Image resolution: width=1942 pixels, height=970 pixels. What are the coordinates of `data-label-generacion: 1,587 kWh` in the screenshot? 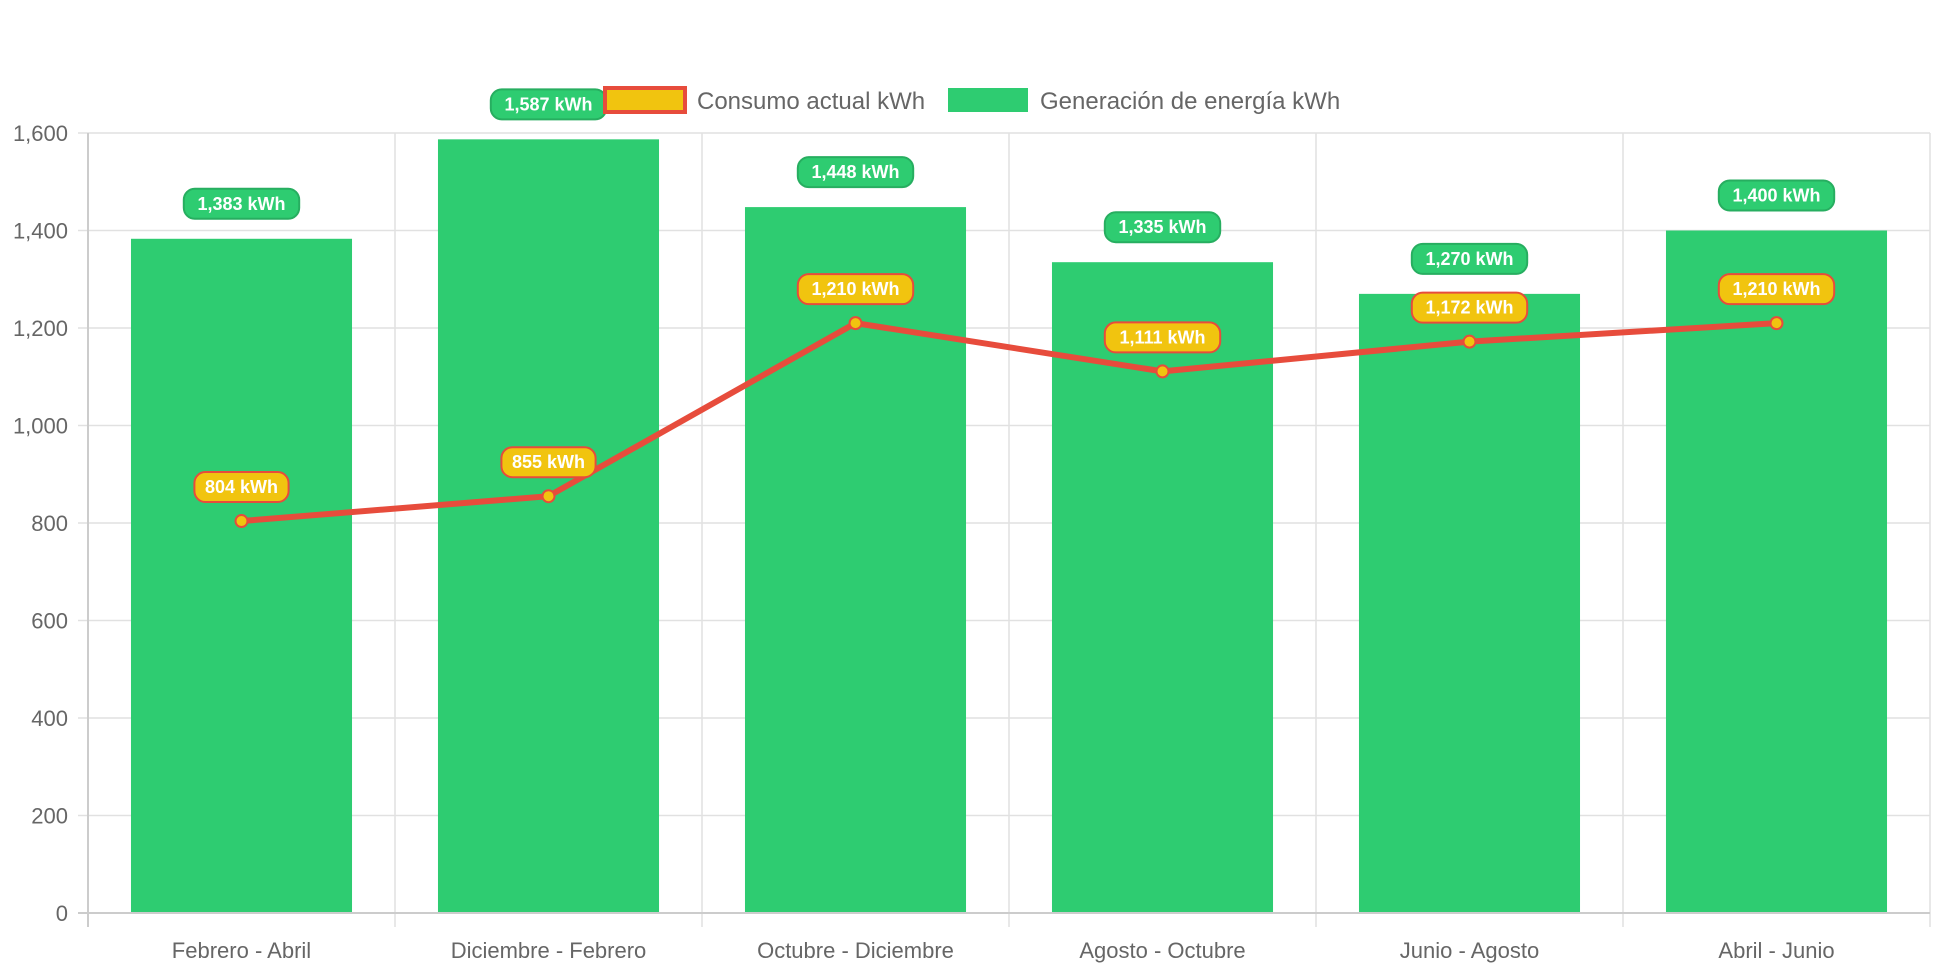 It's located at (548, 104).